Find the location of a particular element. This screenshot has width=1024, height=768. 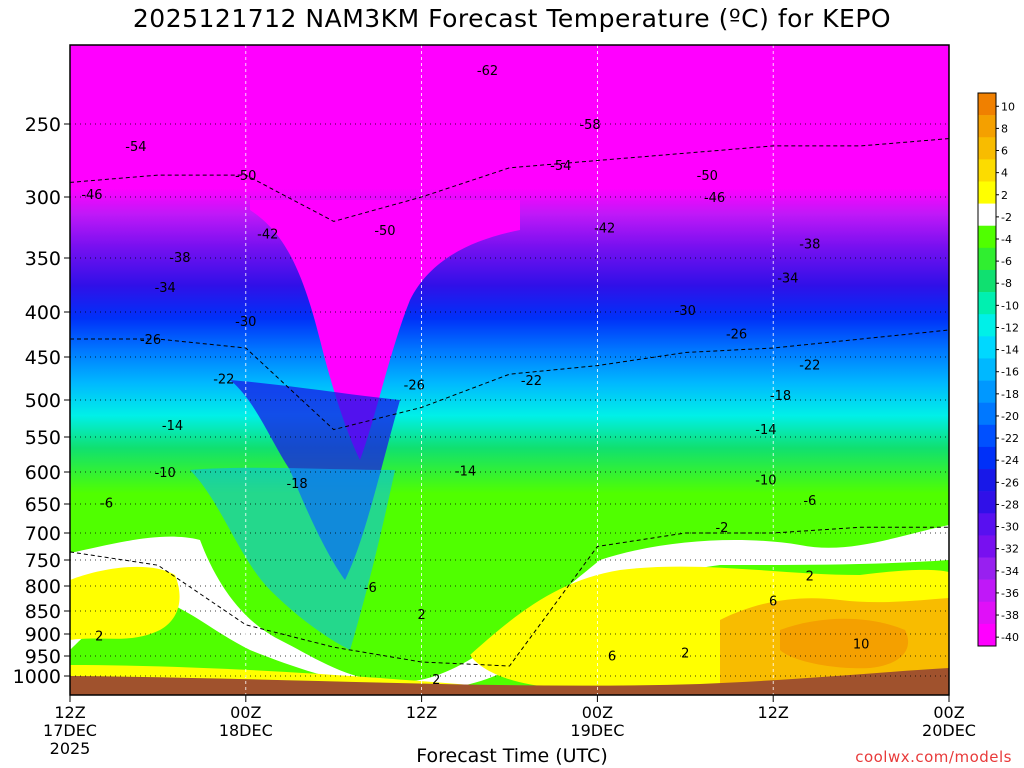

colorbar-tick-label: 2 is located at coordinates (1004, 195).